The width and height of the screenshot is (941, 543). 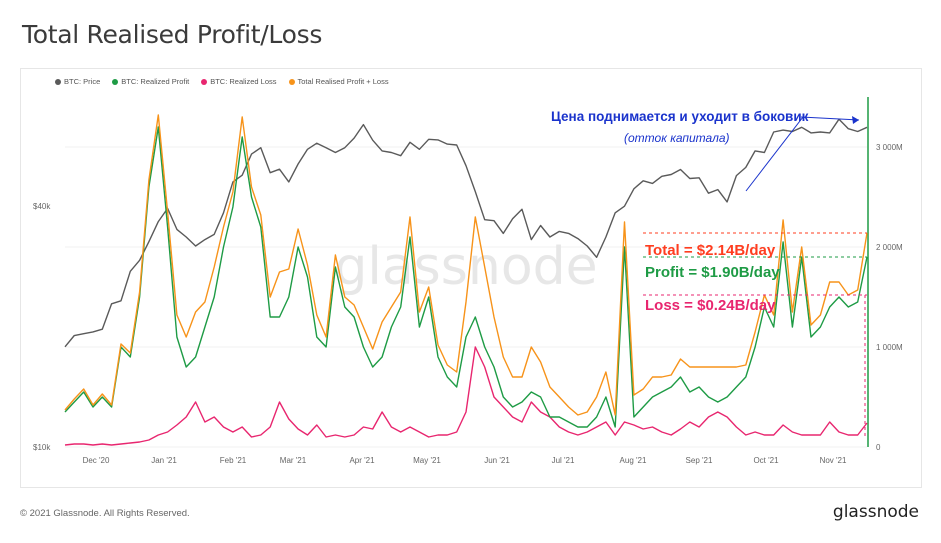 What do you see at coordinates (766, 460) in the screenshot?
I see `x-tick: Oct '21` at bounding box center [766, 460].